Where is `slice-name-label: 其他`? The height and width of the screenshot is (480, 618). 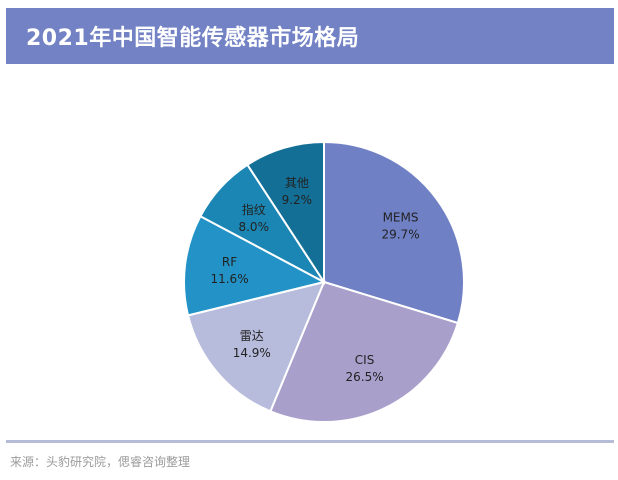 slice-name-label: 其他 is located at coordinates (297, 183).